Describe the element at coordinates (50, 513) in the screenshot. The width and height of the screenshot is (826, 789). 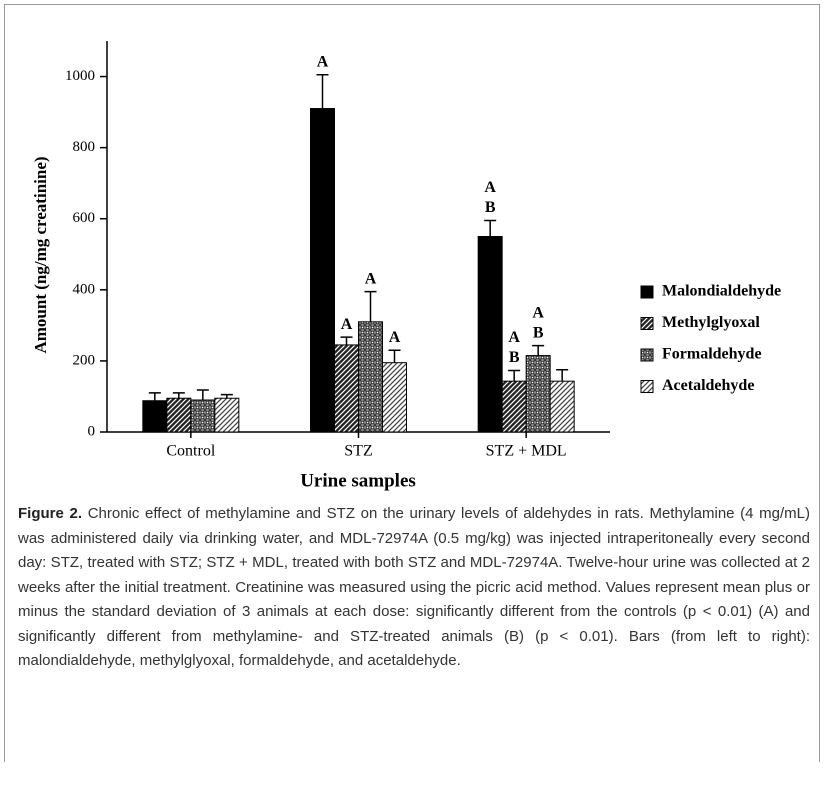
I see `caption-label: Figure 2.` at that location.